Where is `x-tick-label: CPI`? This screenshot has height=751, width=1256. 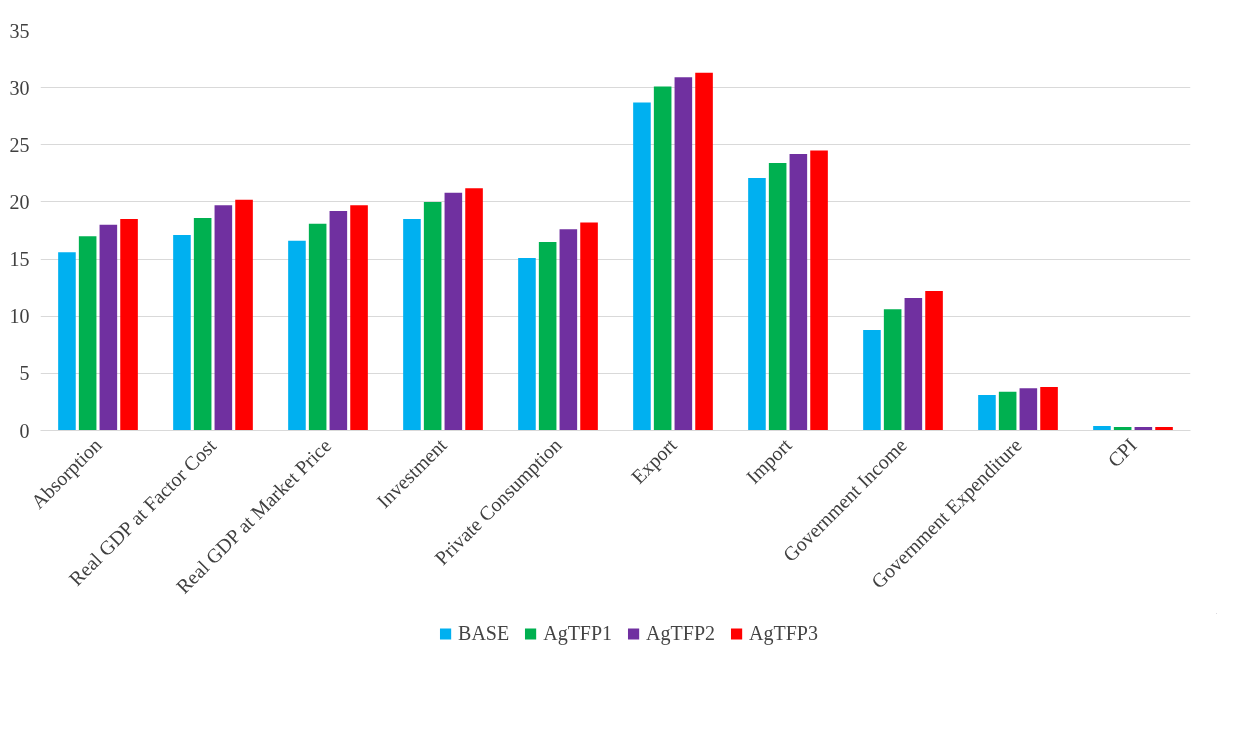 x-tick-label: CPI is located at coordinates (1122, 452).